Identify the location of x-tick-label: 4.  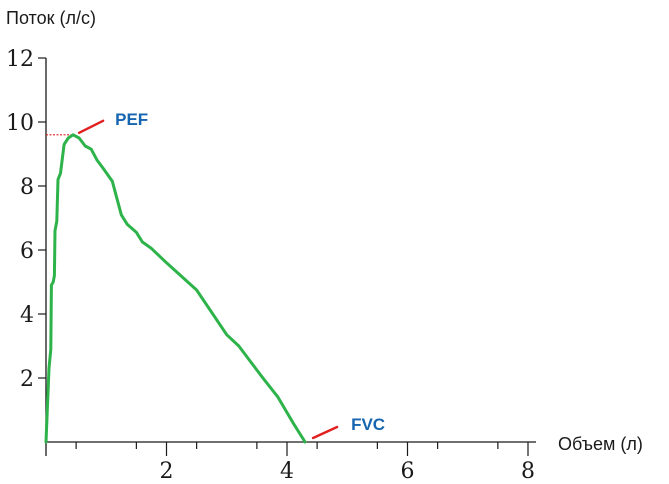
(287, 471).